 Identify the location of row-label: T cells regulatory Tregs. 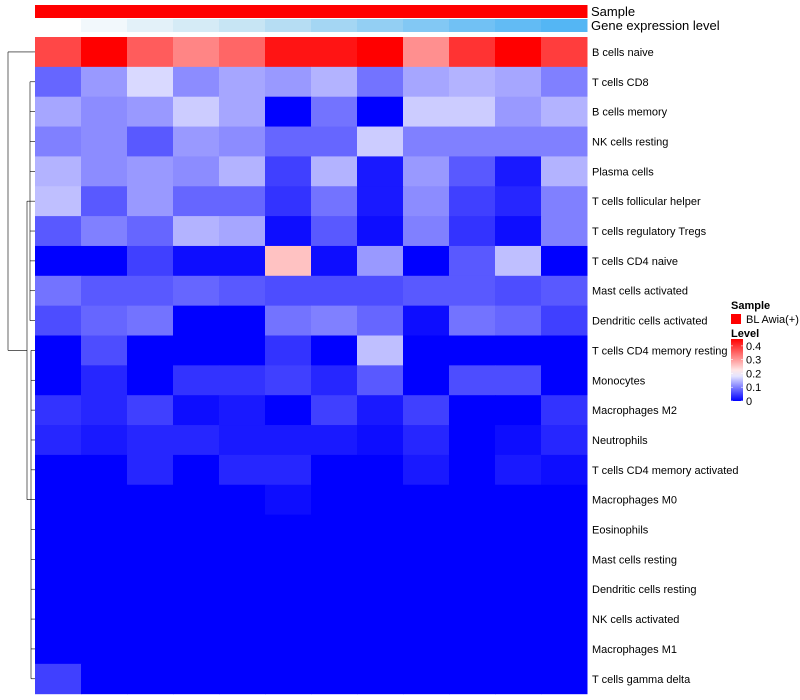
(649, 232).